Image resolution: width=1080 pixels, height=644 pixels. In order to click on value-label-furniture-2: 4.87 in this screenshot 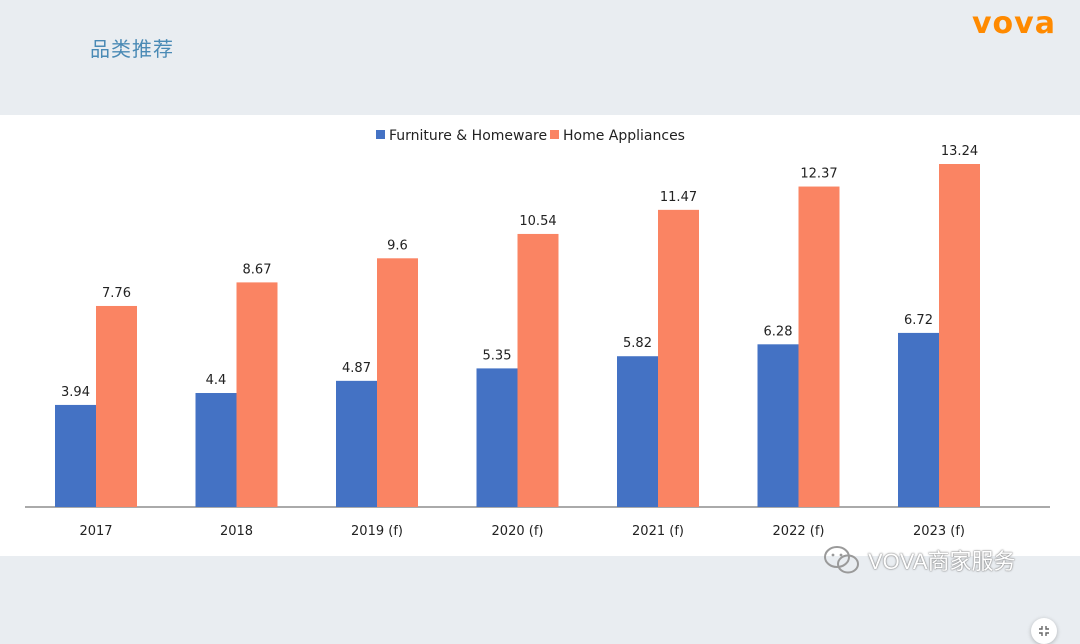, I will do `click(356, 368)`.